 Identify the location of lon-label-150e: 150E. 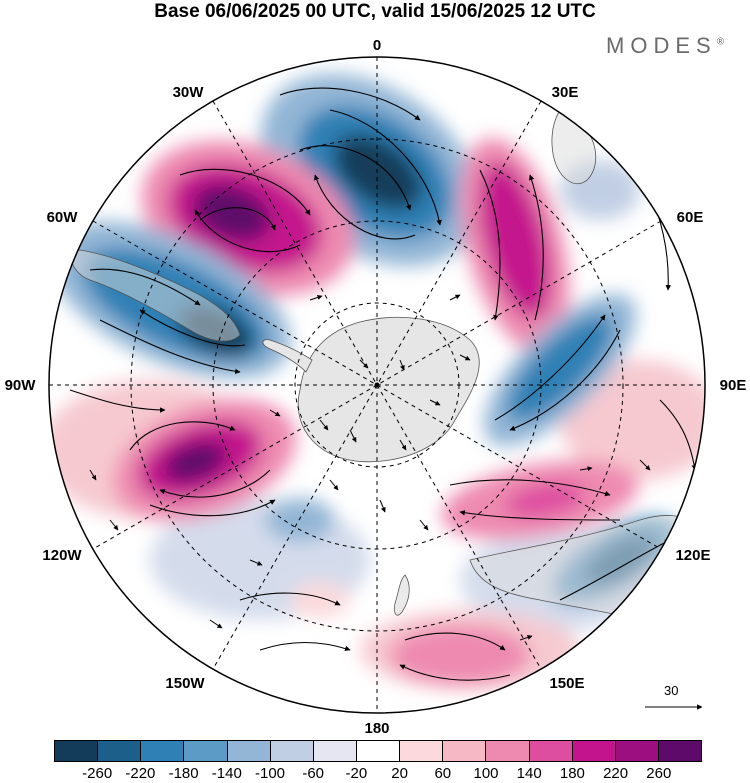
(566, 683).